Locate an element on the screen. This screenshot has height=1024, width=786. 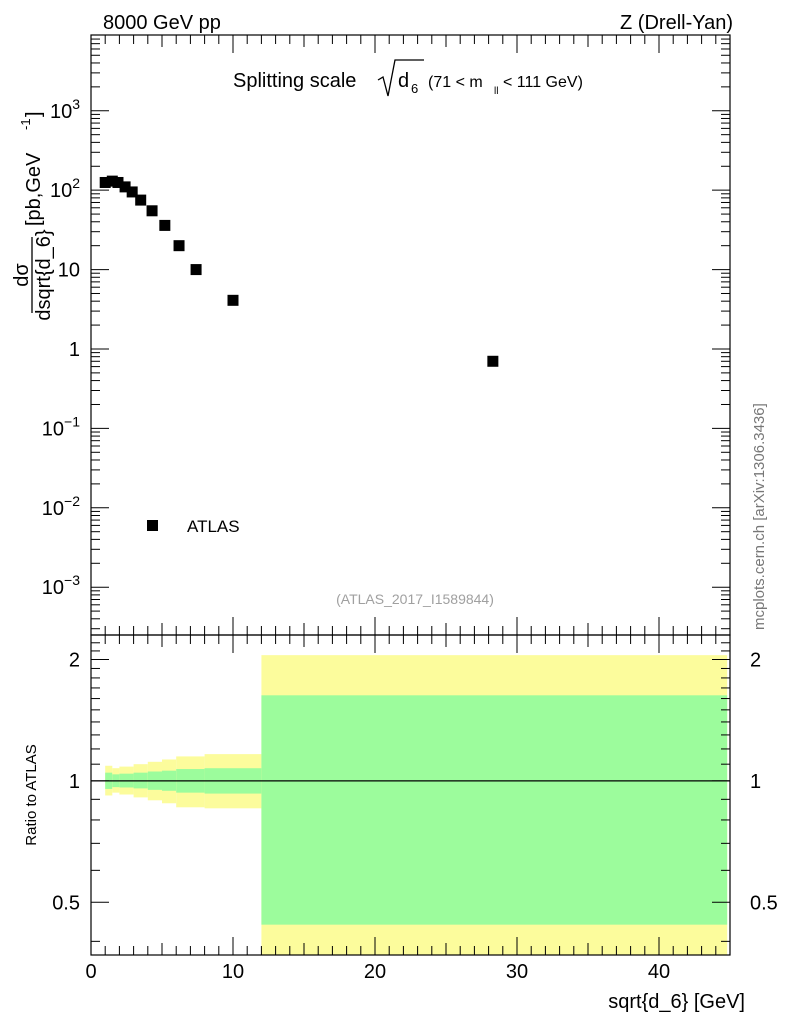
legend-marker is located at coordinates (152, 525).